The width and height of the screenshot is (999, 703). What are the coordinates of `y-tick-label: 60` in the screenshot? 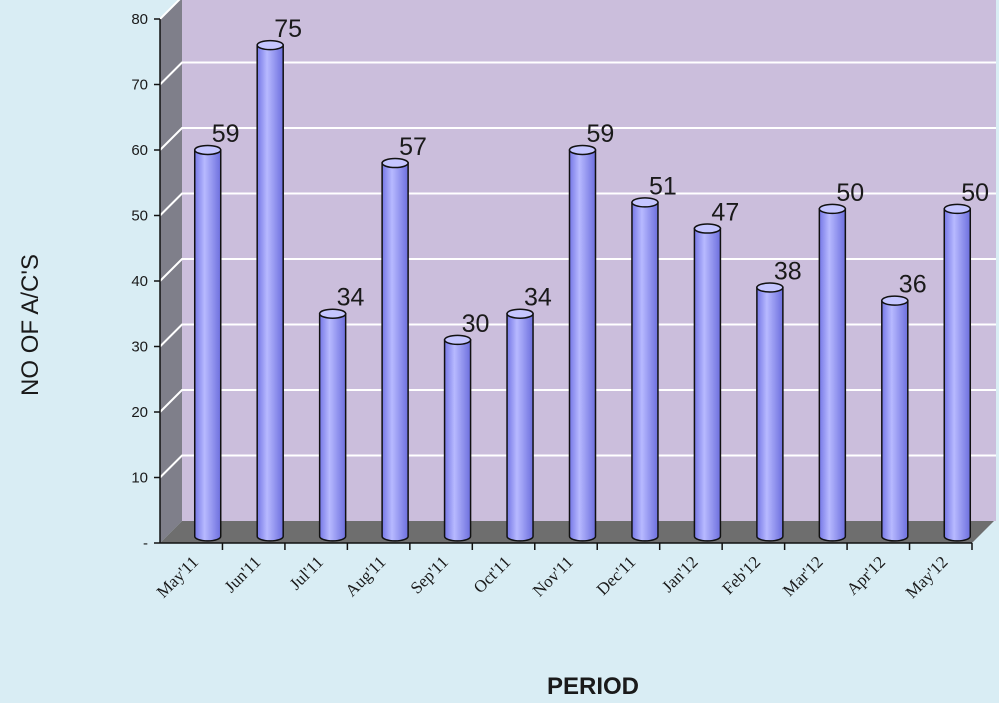 It's located at (139, 150).